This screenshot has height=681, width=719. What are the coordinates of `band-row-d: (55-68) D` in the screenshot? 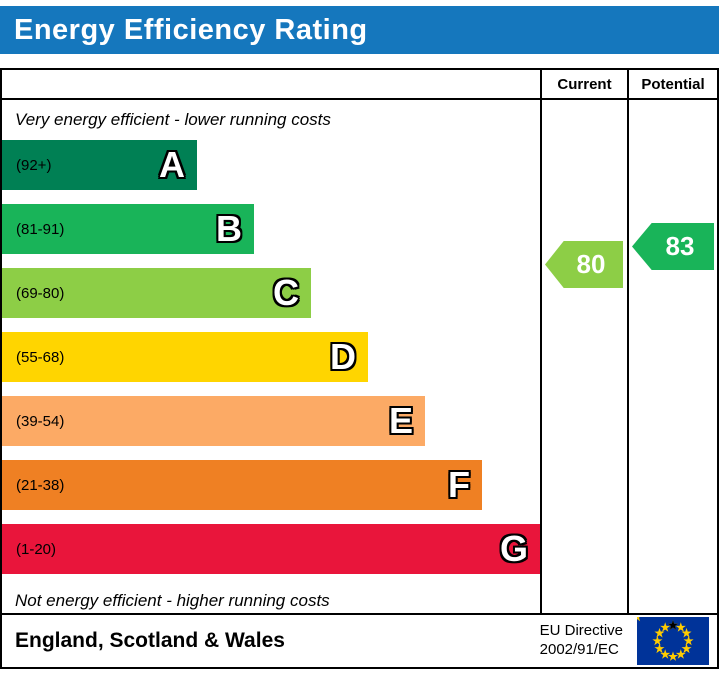 It's located at (185, 357).